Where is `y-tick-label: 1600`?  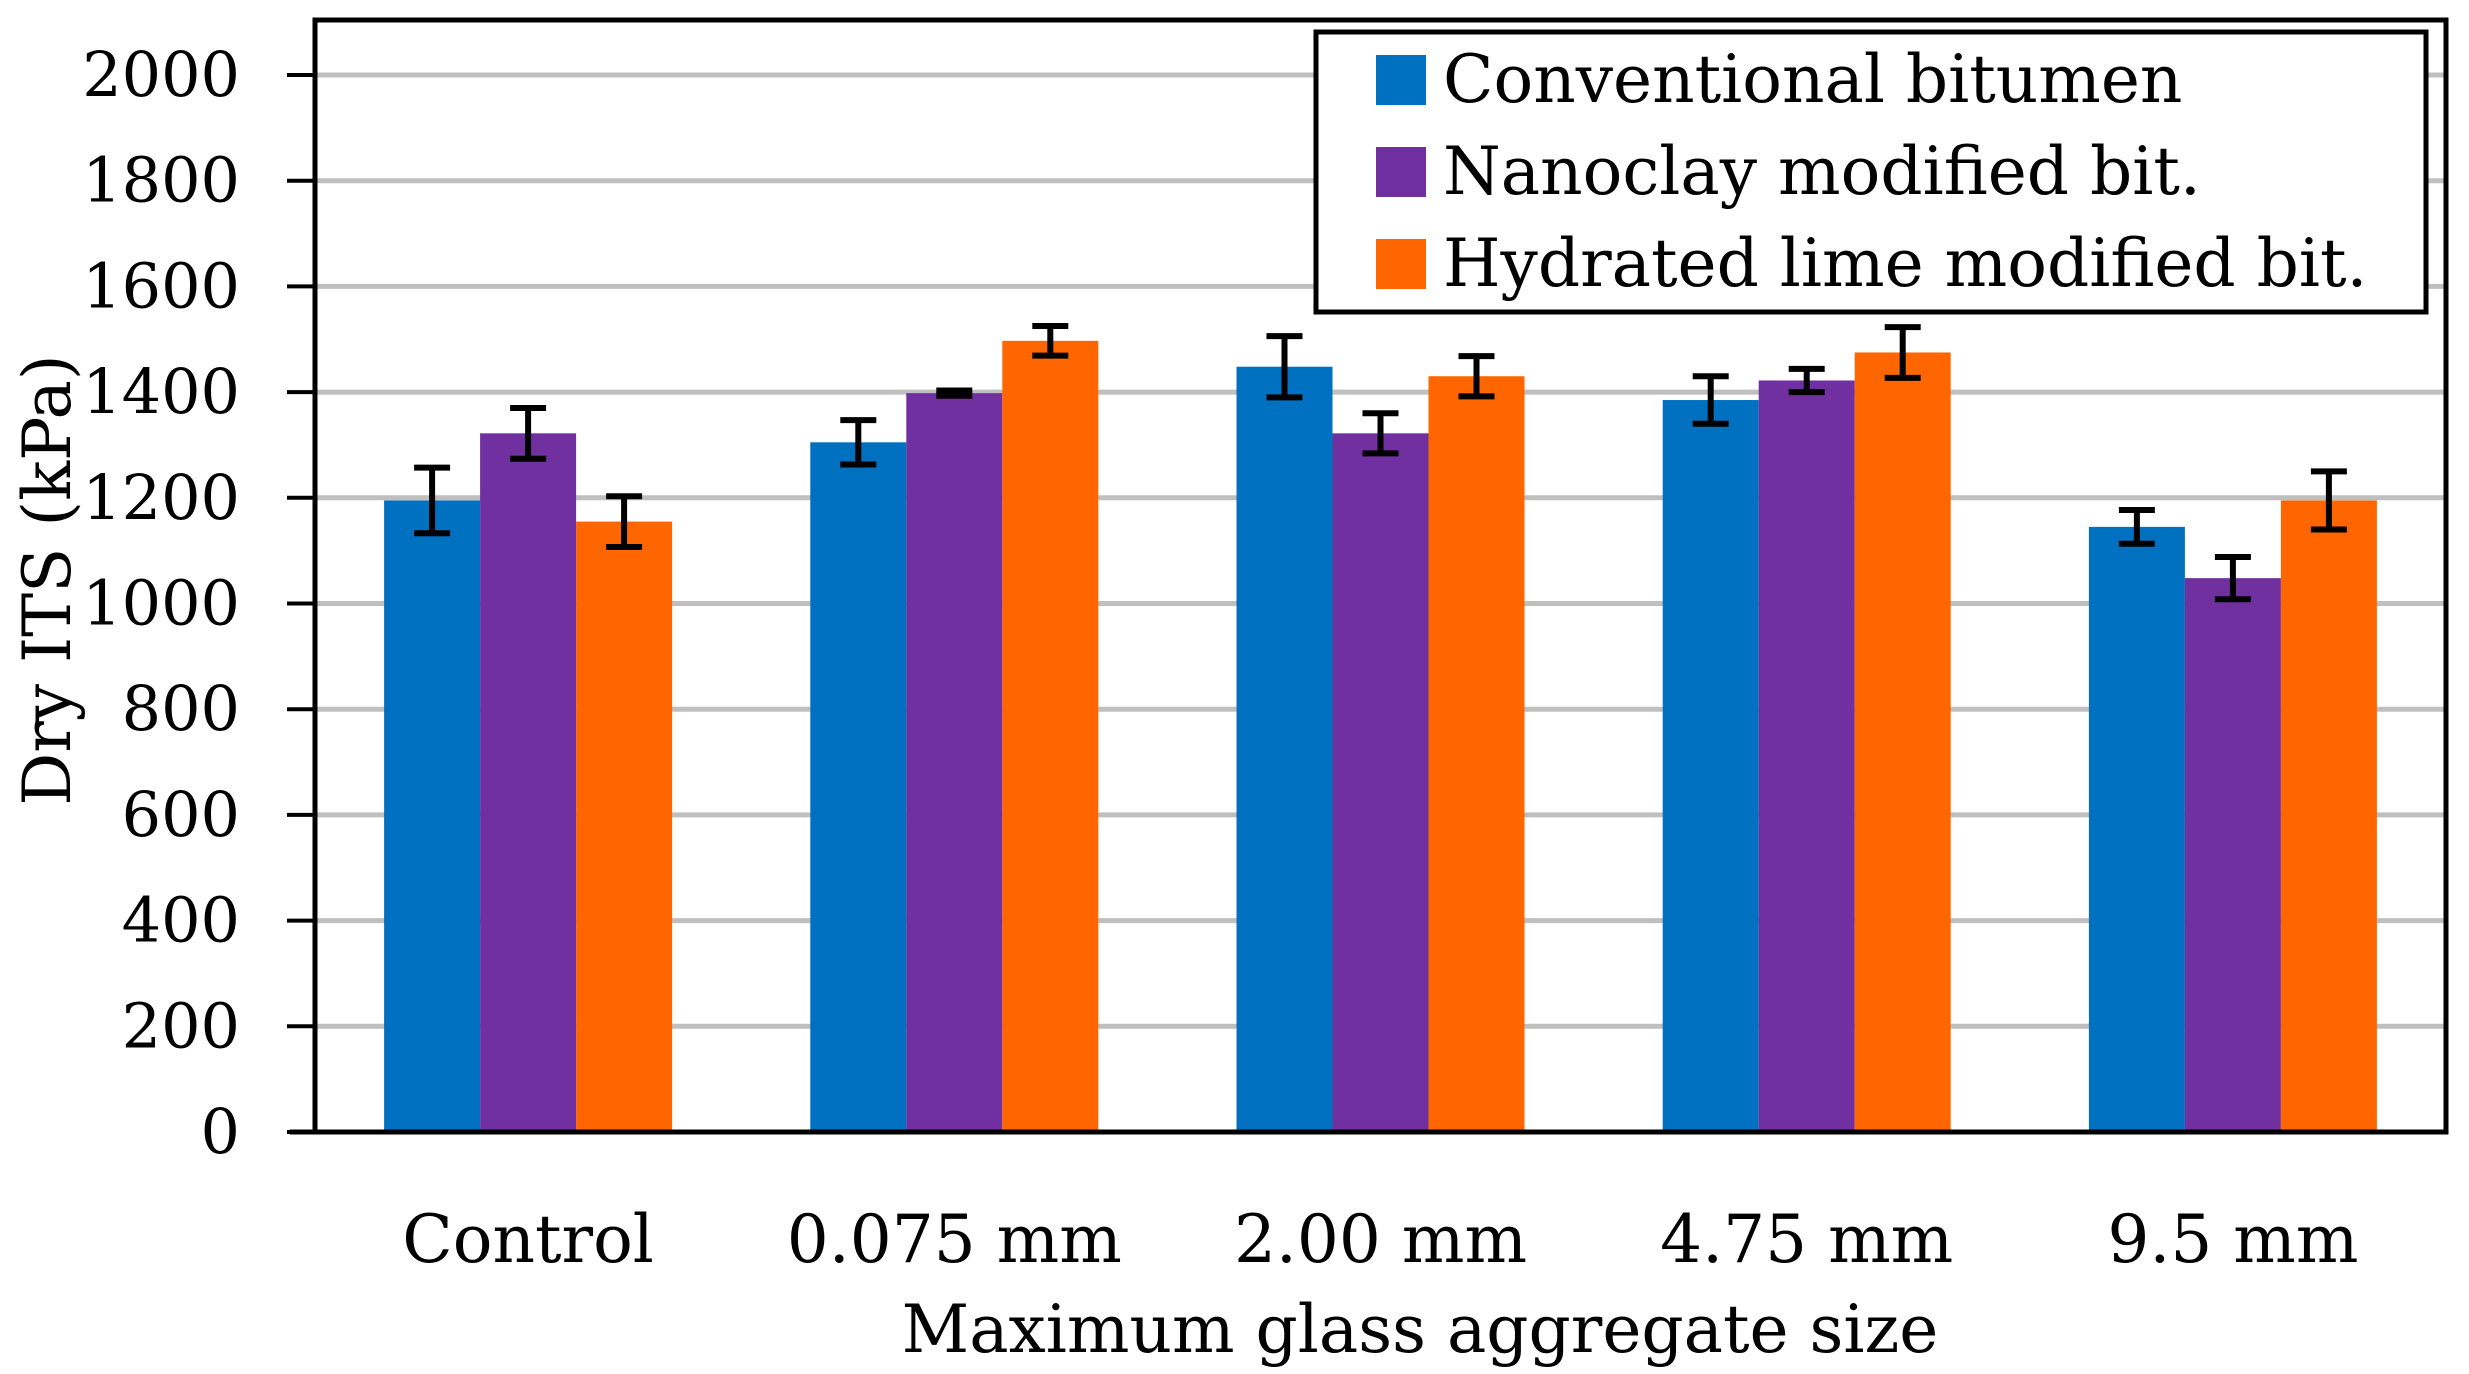
y-tick-label: 1600 is located at coordinates (161, 285).